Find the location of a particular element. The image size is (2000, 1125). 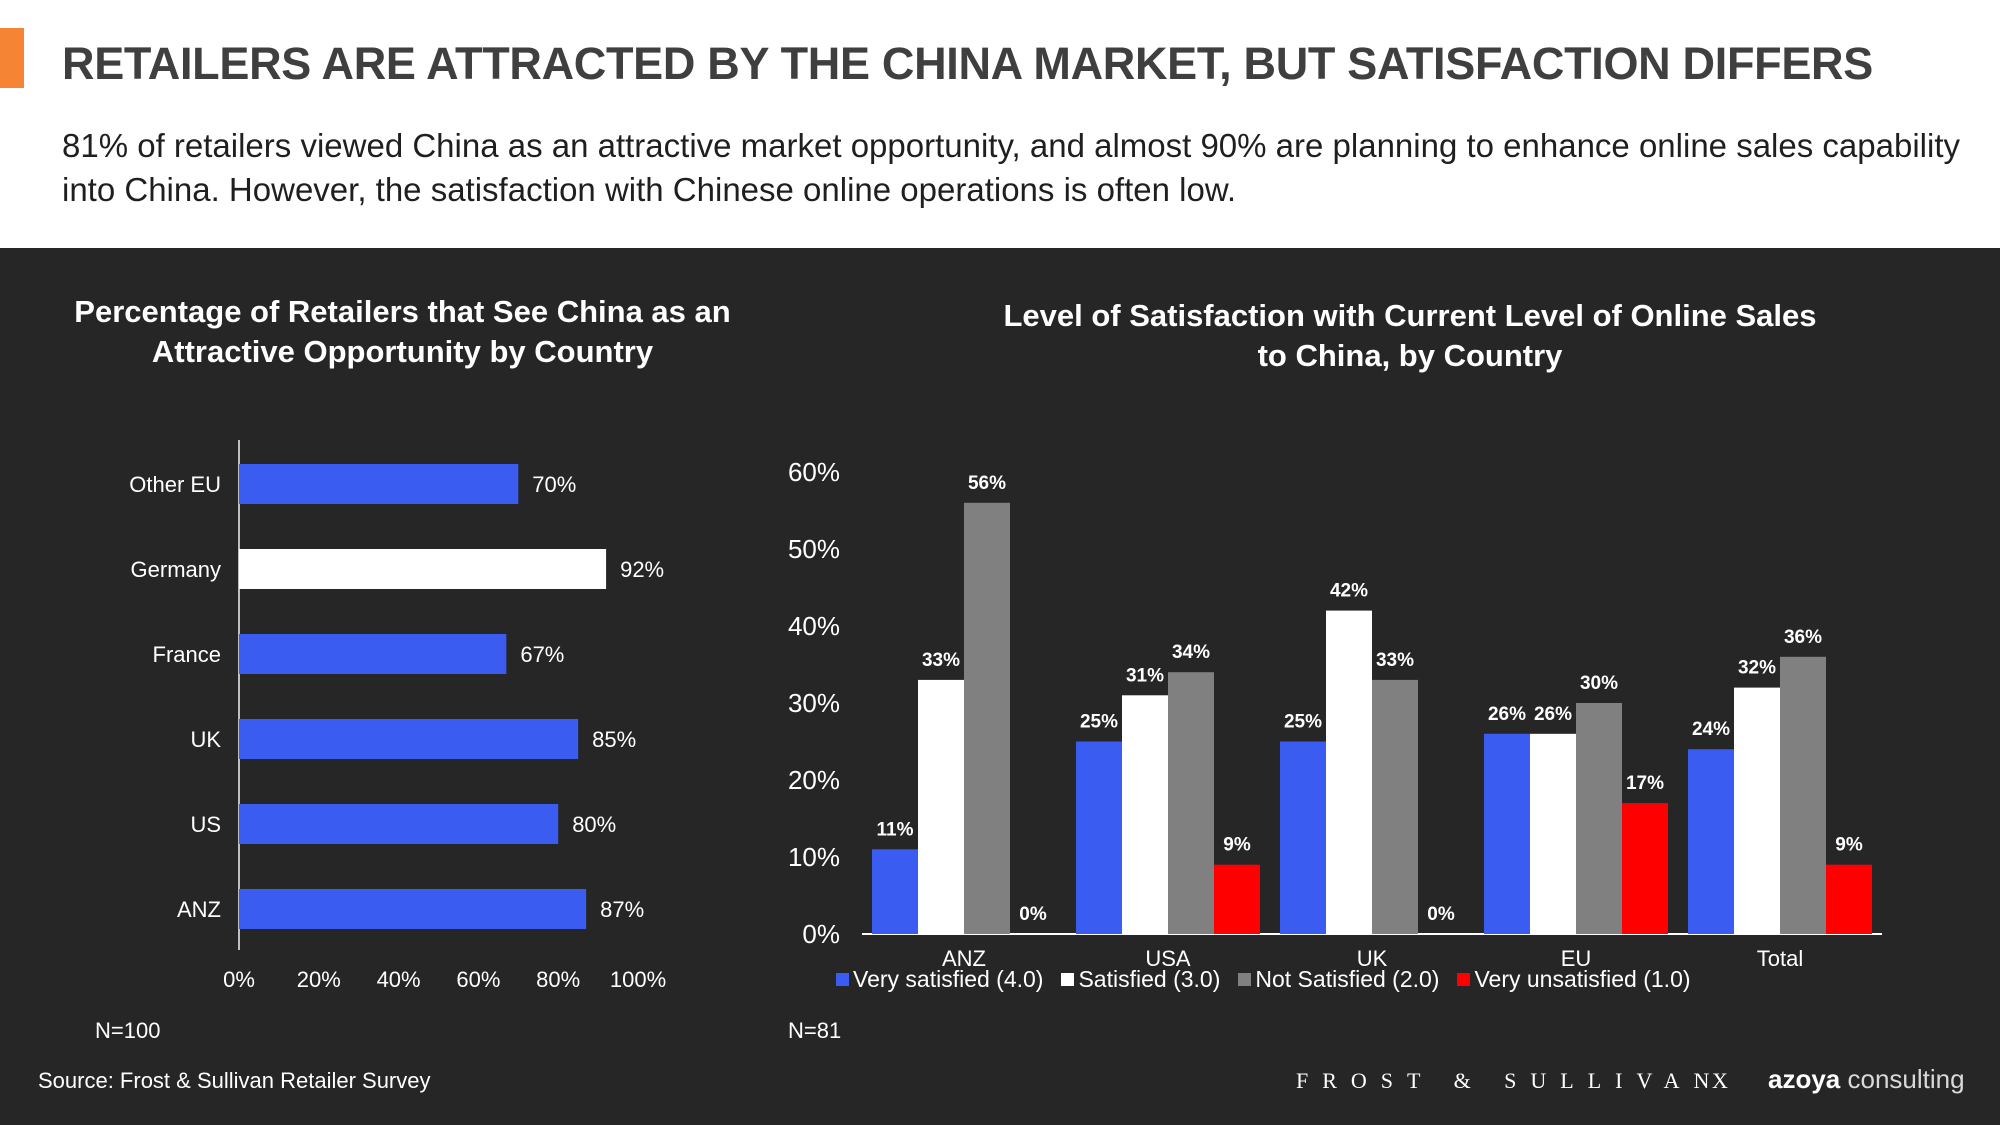

data-label: 31% is located at coordinates (1145, 675).